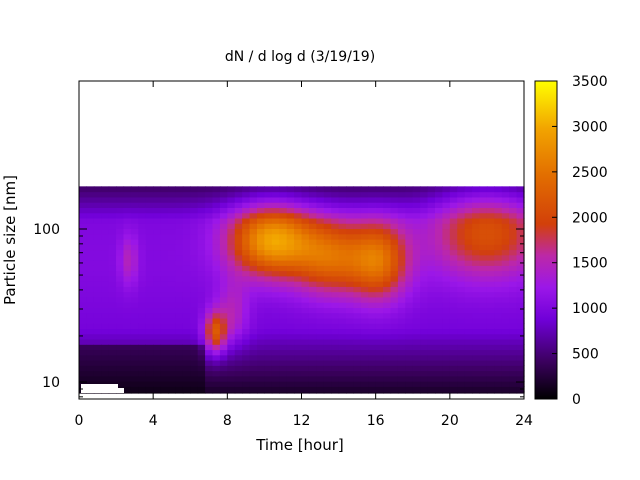 Image resolution: width=640 pixels, height=480 pixels. What do you see at coordinates (590, 82) in the screenshot?
I see `colorbar-tick-label: 3500` at bounding box center [590, 82].